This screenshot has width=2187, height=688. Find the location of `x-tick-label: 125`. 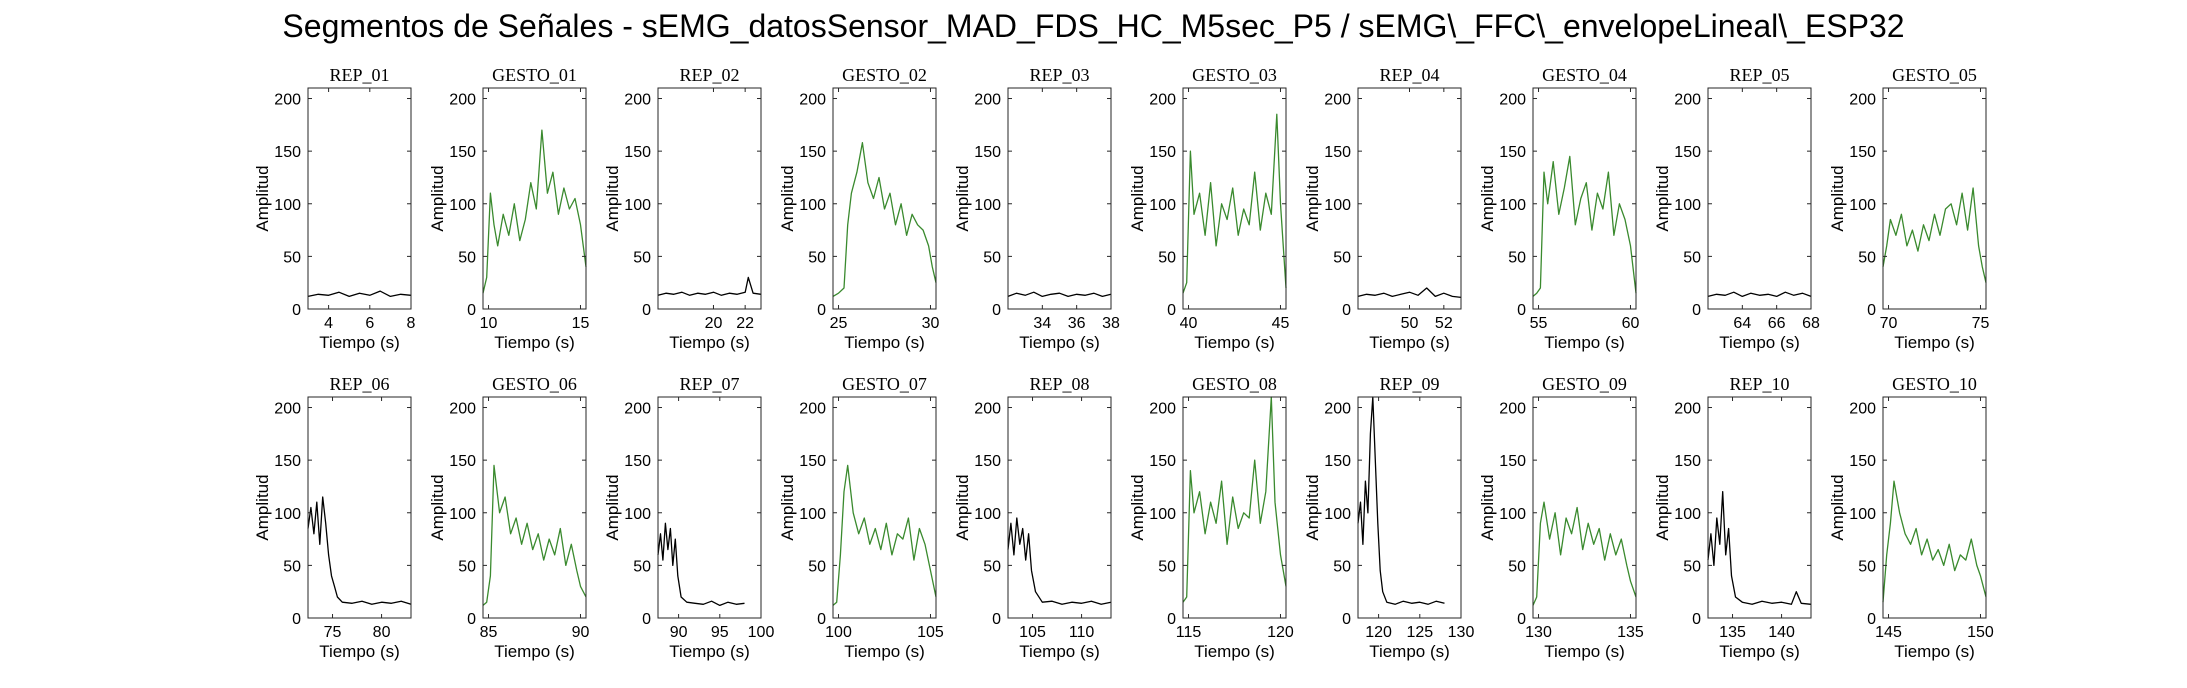

x-tick-label: 125 is located at coordinates (1419, 632).